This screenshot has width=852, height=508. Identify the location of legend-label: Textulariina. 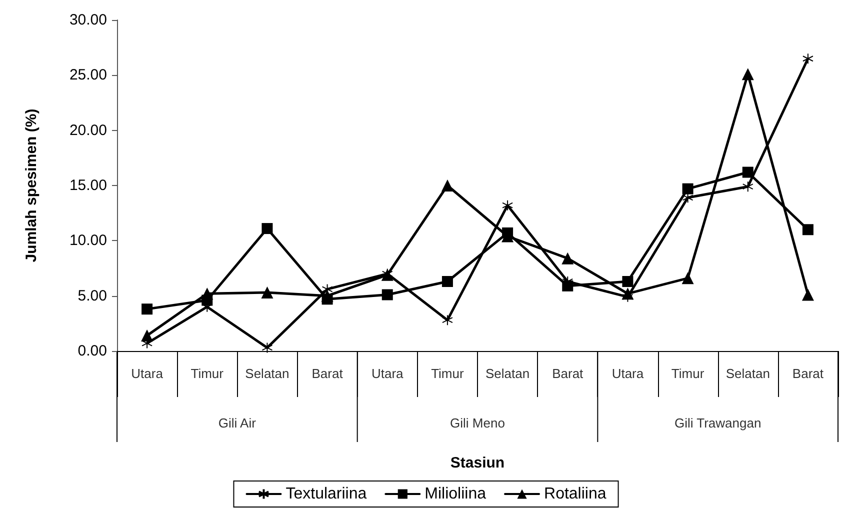
(326, 494).